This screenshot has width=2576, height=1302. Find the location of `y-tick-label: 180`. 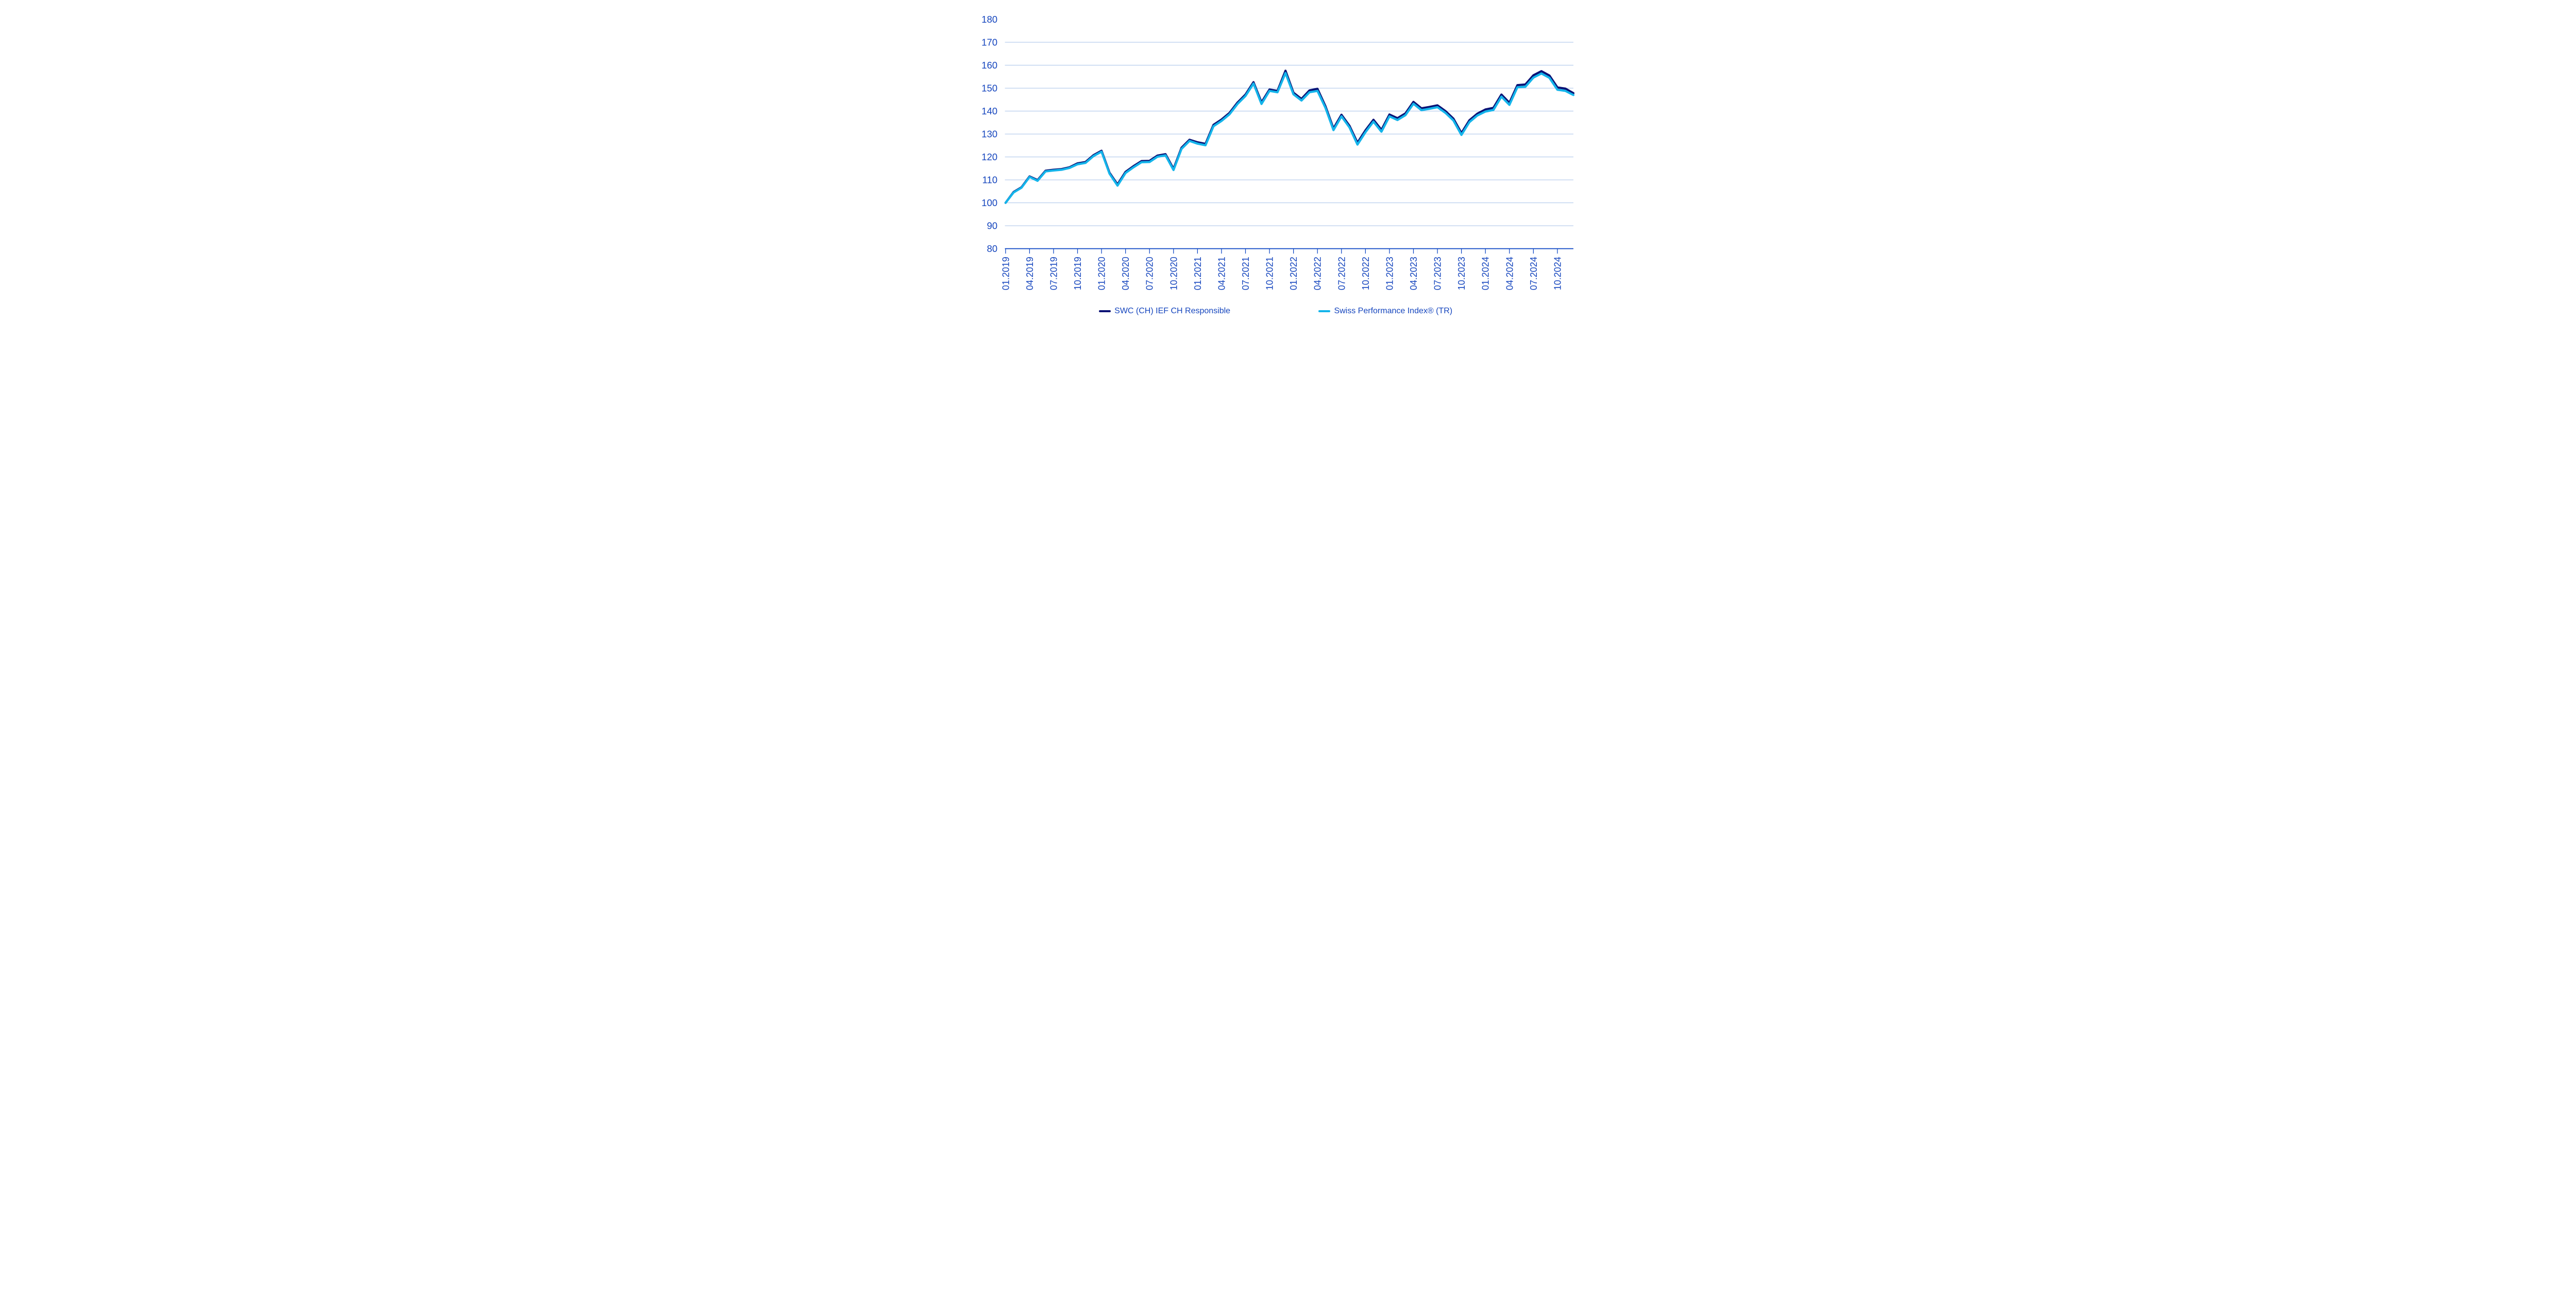

y-tick-label: 180 is located at coordinates (989, 19).